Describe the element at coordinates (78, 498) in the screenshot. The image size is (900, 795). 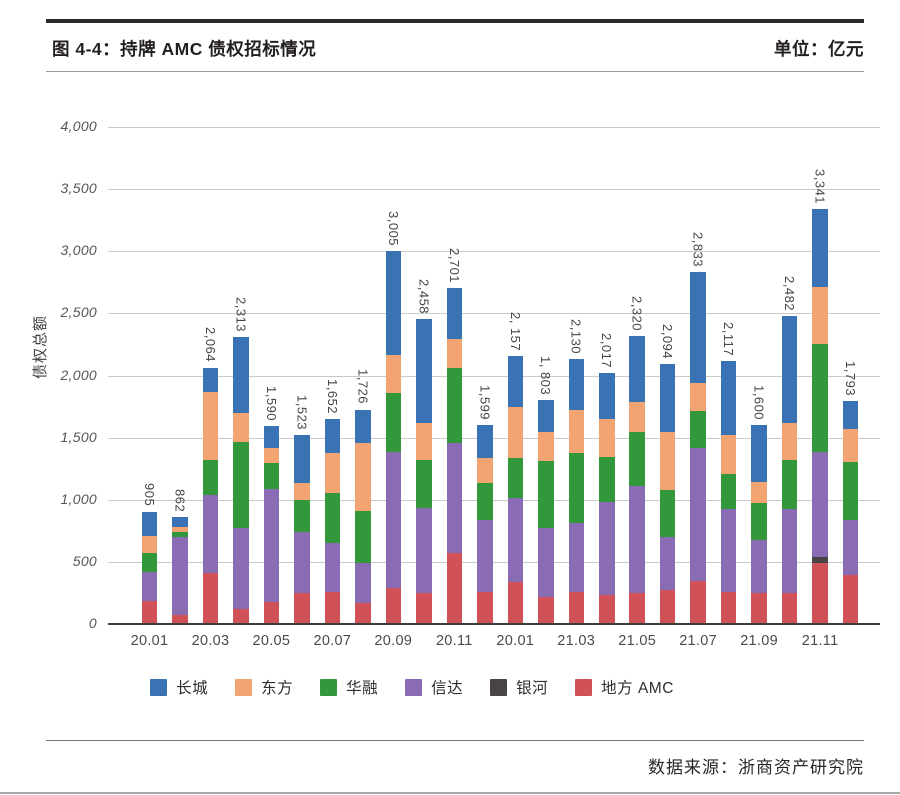
I see `y-tick-label: 1,000` at that location.